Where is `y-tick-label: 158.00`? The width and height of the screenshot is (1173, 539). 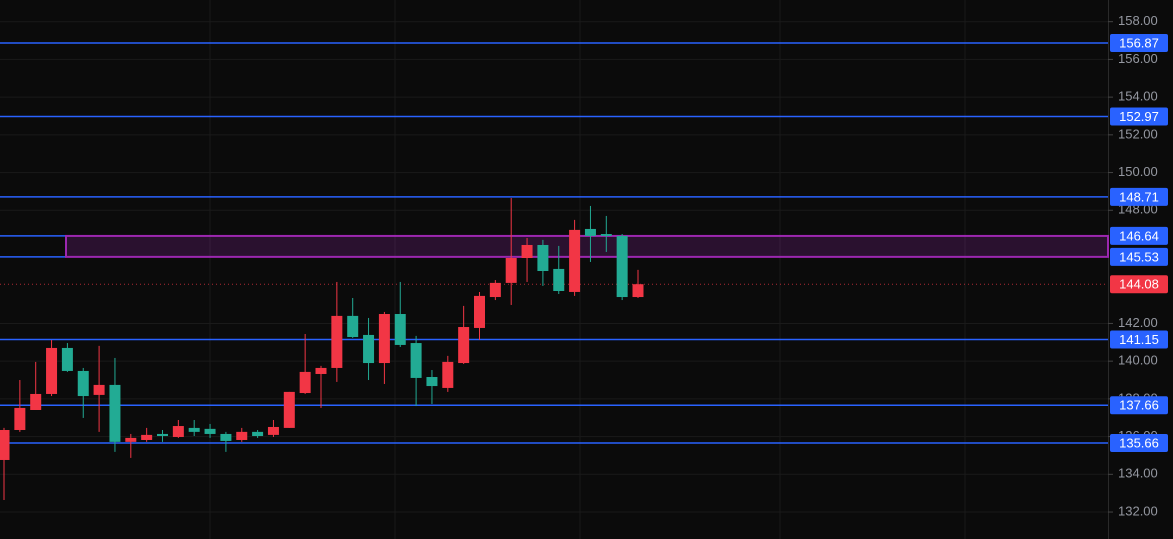 y-tick-label: 158.00 is located at coordinates (1138, 20).